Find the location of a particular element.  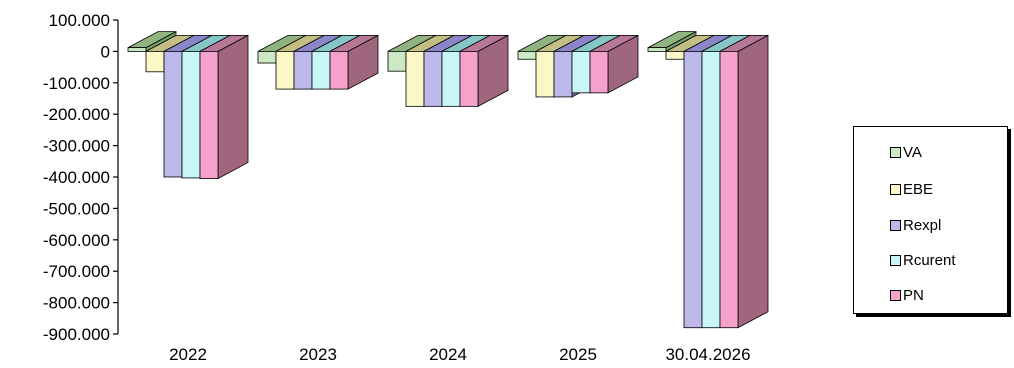

bar-pn-30-04-2026 is located at coordinates (744, 181).